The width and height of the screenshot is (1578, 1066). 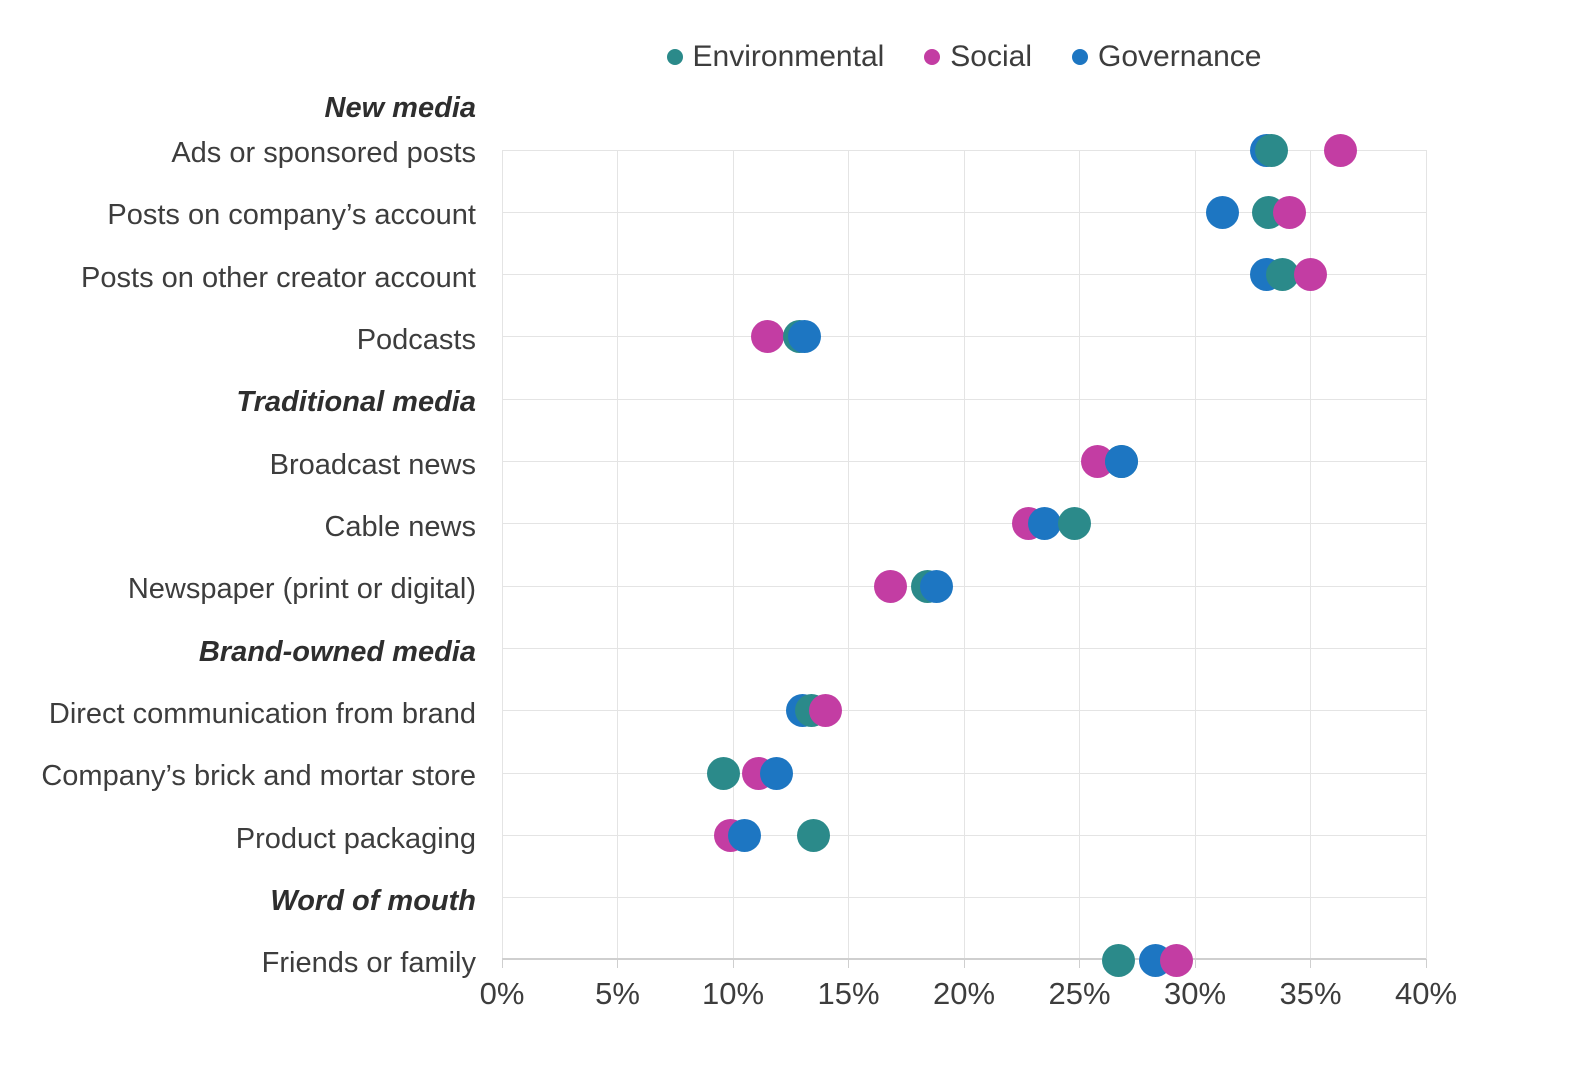 I want to click on group-header-label: Brand-owned media, so click(x=337, y=651).